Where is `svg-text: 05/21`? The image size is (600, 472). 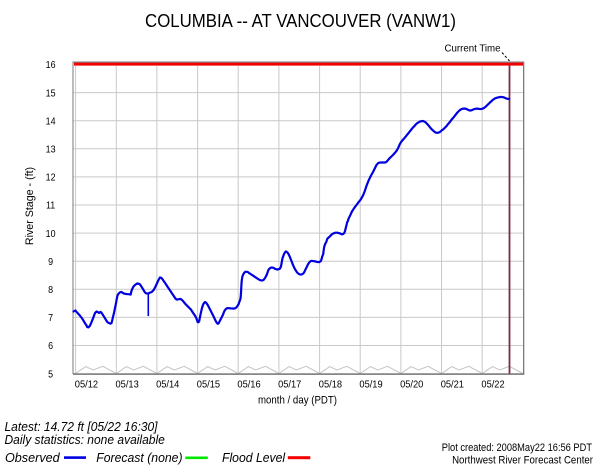 svg-text: 05/21 is located at coordinates (452, 384).